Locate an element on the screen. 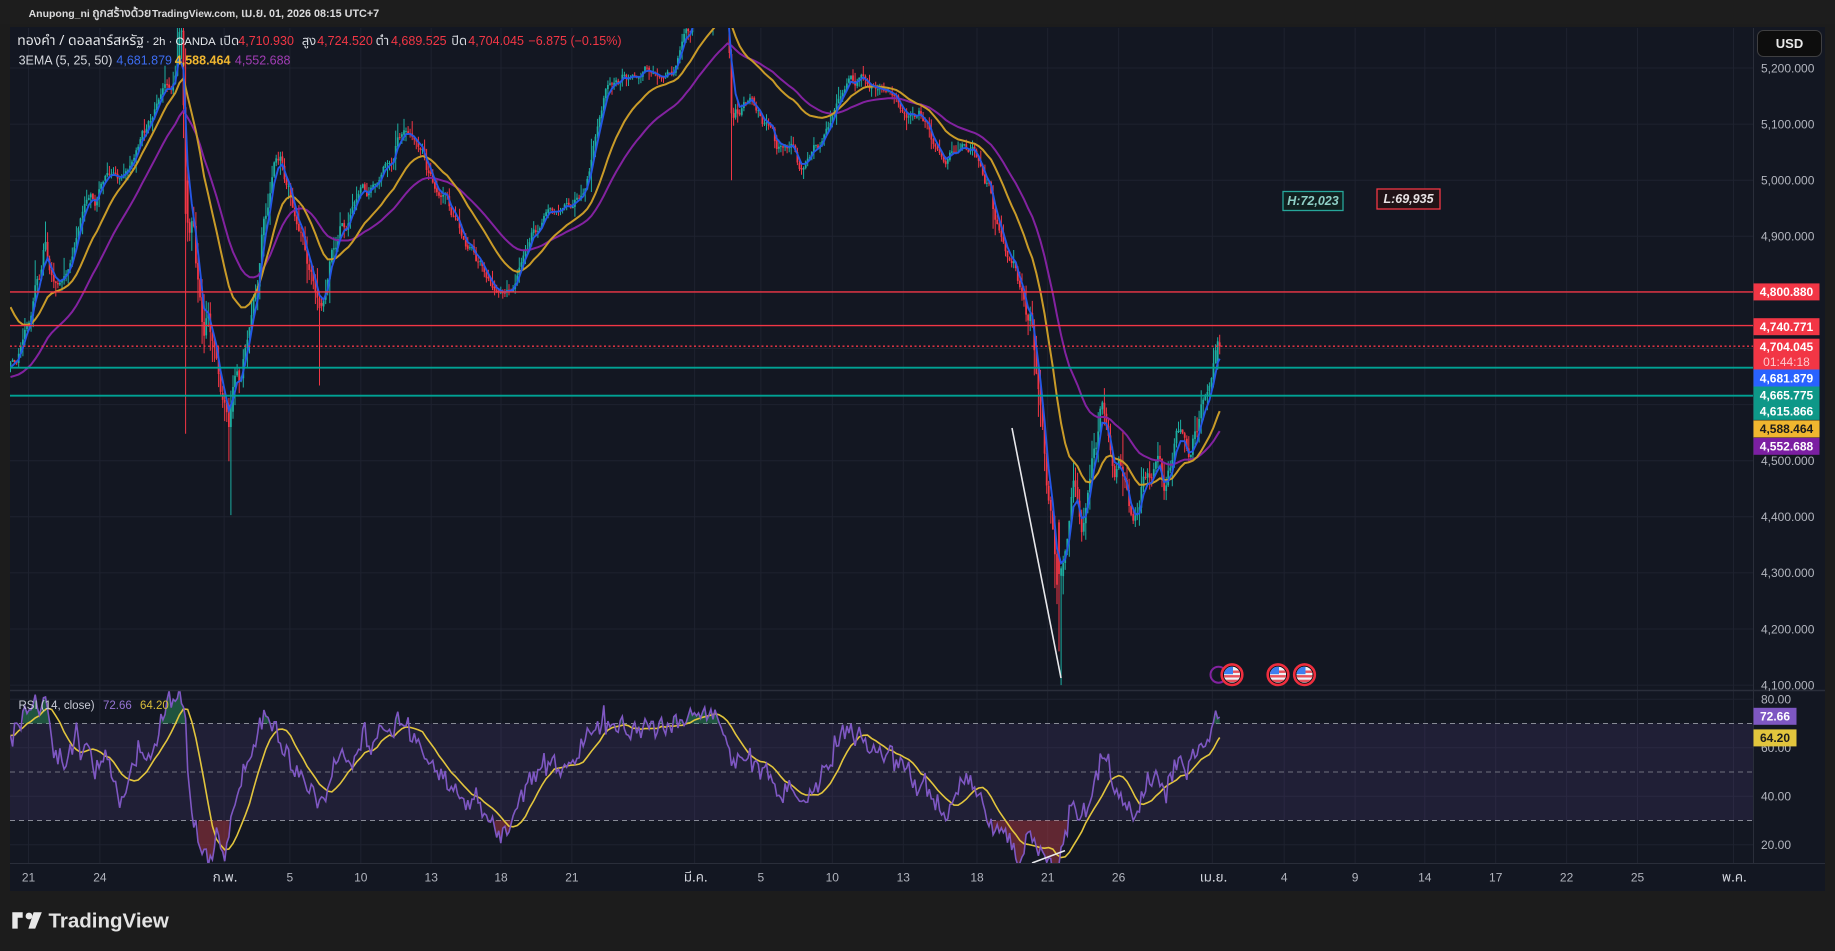 This screenshot has height=951, width=1835. svg-text: 9 is located at coordinates (1355, 878).